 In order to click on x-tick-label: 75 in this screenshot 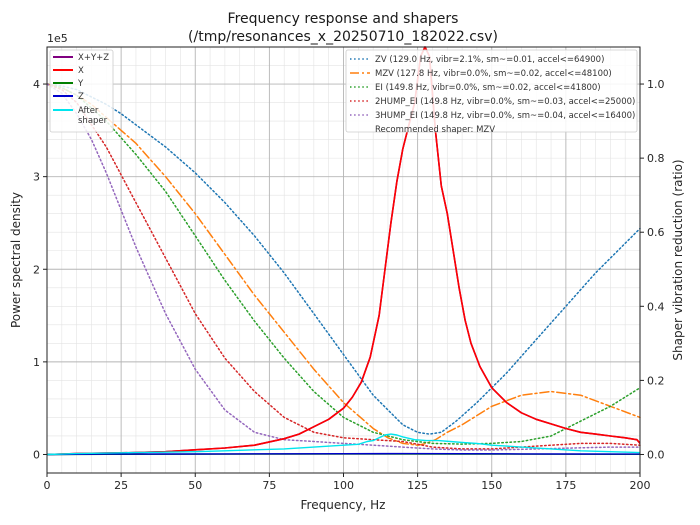, I will do `click(269, 485)`.